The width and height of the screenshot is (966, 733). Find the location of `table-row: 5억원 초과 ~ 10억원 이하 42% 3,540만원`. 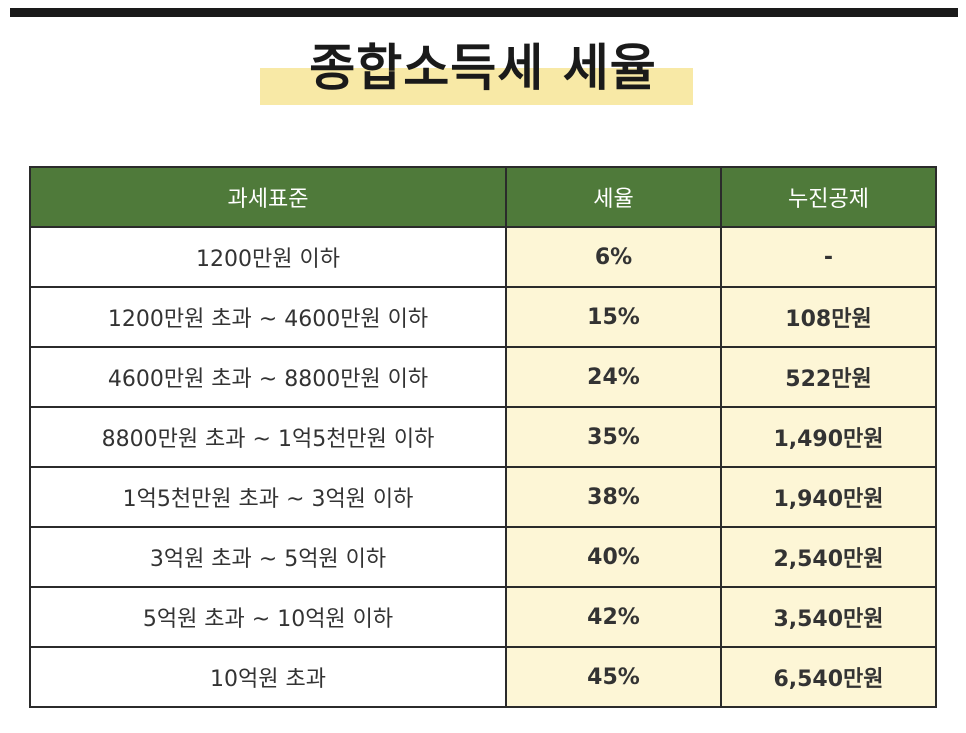

table-row: 5억원 초과 ~ 10억원 이하 42% 3,540만원 is located at coordinates (483, 617).